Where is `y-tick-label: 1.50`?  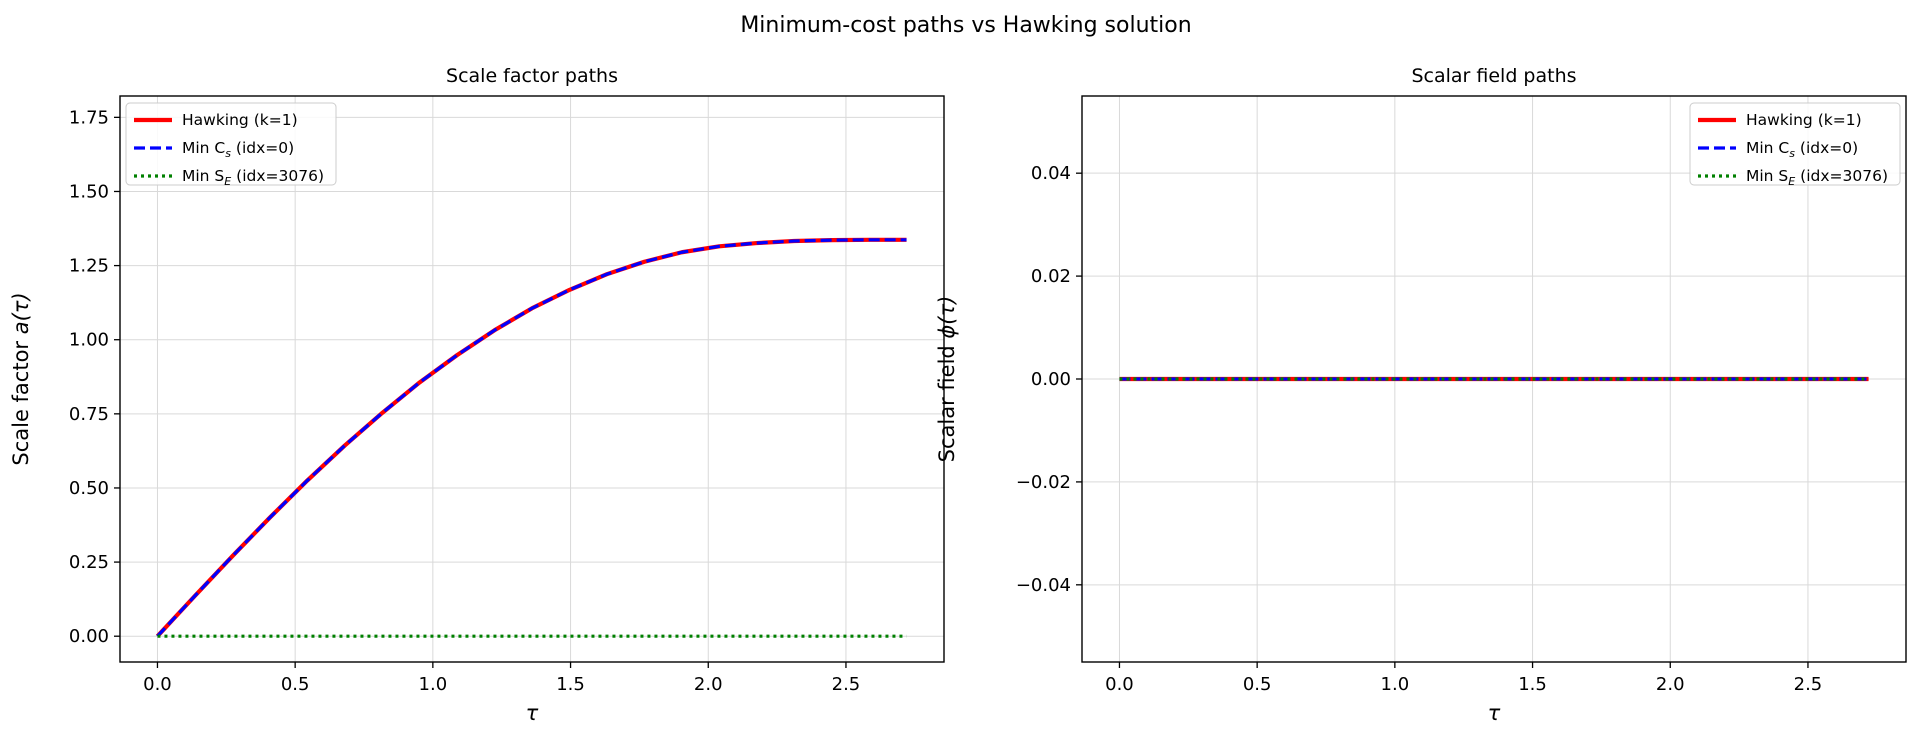 y-tick-label: 1.50 is located at coordinates (89, 191).